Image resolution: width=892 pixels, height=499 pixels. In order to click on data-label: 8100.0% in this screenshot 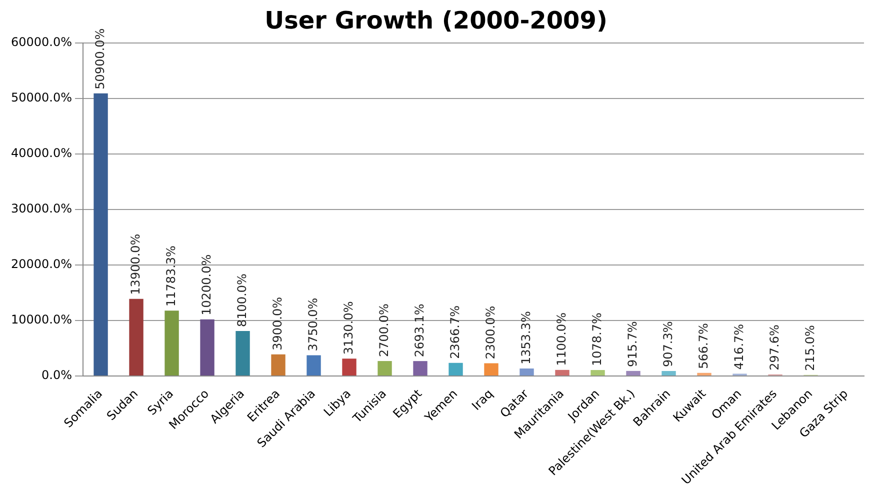, I will do `click(241, 301)`.